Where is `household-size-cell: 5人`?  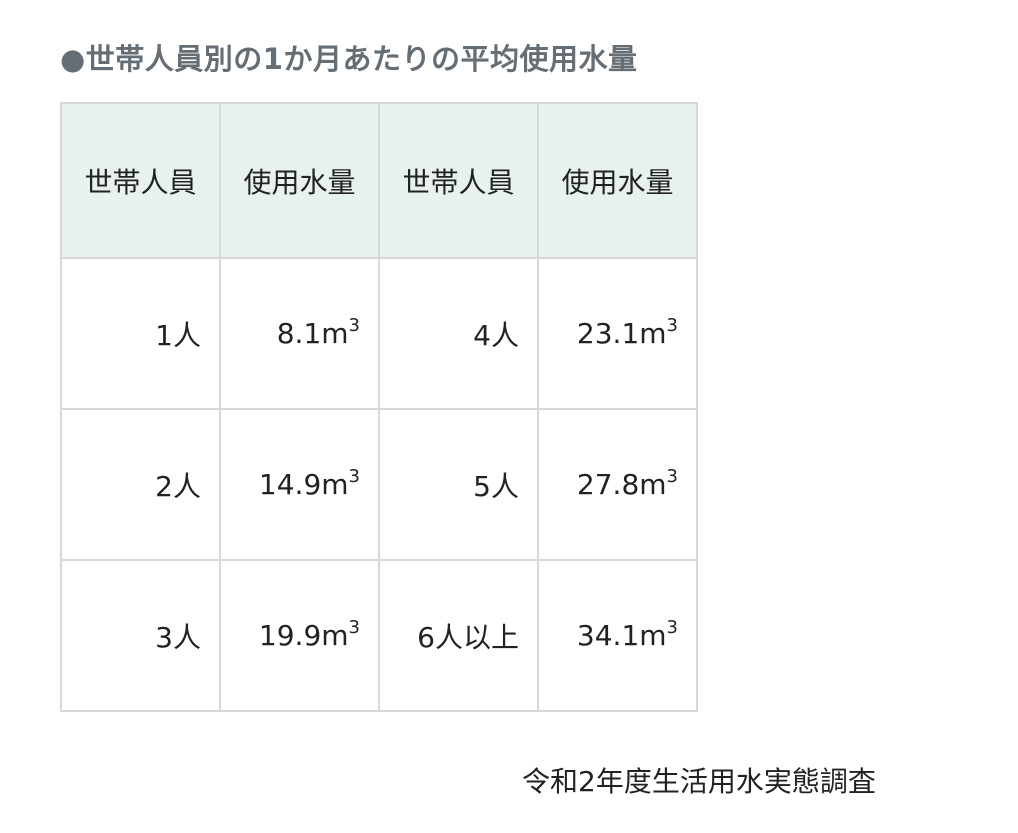 household-size-cell: 5人 is located at coordinates (458, 484).